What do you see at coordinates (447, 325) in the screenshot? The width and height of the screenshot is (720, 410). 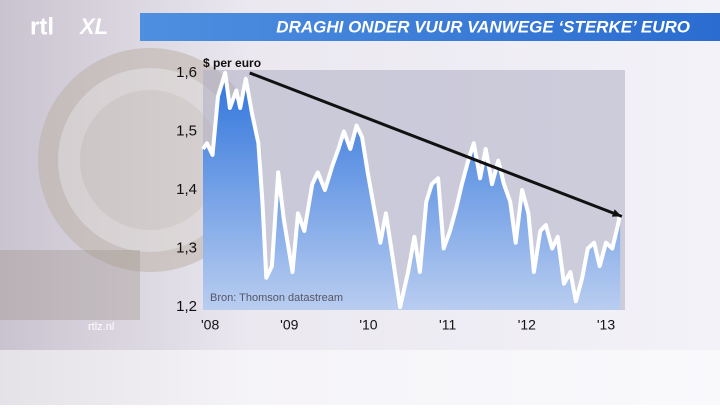 I see `x-tick-label: '11` at bounding box center [447, 325].